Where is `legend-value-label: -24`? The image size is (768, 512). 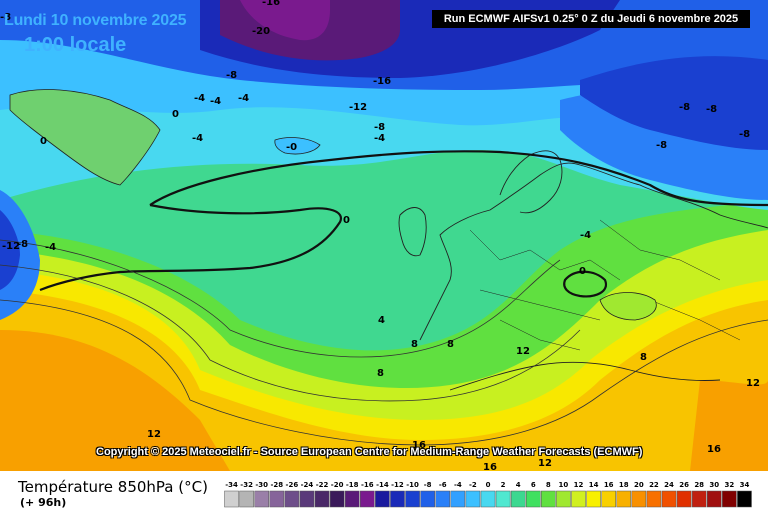 legend-value-label: -24 is located at coordinates (307, 485).